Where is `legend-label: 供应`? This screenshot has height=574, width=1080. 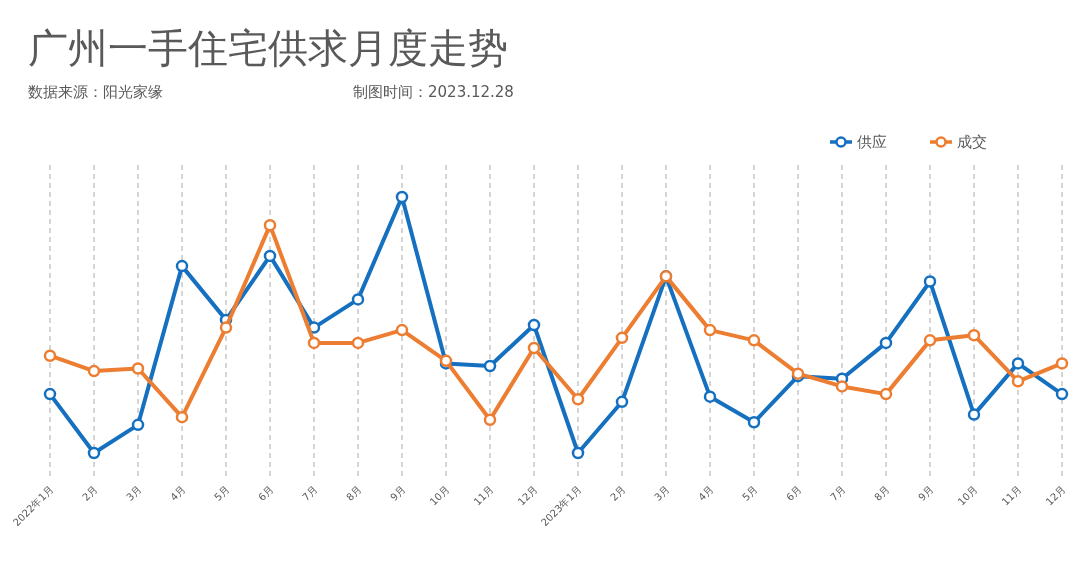
legend-label: 供应 is located at coordinates (872, 142).